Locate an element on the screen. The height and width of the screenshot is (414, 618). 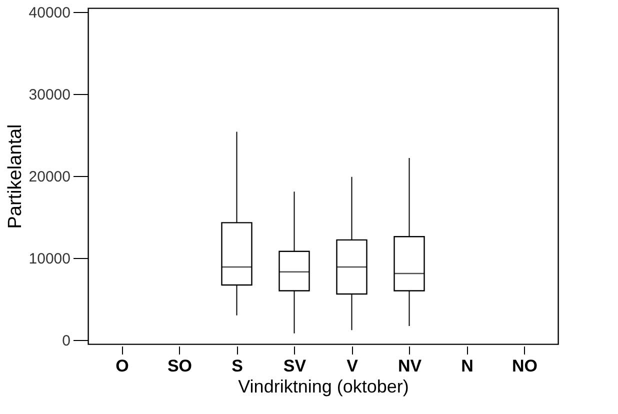
x-tick-label: V is located at coordinates (352, 366).